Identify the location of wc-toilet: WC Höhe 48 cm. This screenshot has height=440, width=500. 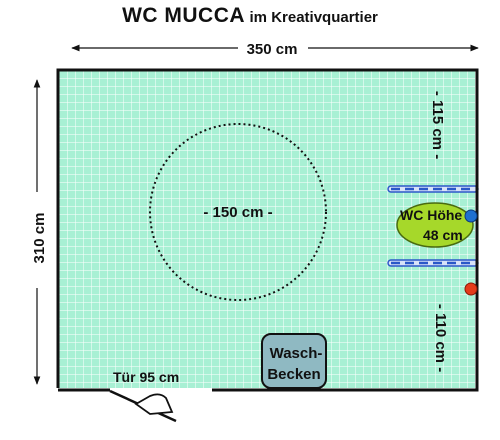
(435, 225).